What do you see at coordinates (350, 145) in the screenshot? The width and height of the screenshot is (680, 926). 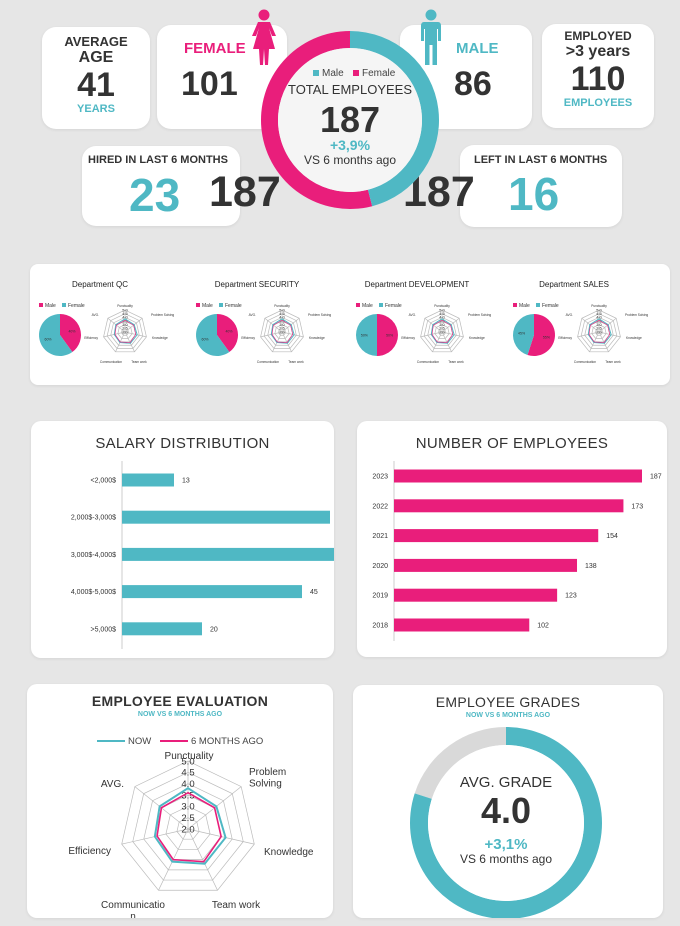 I see `total-change: +3,9%` at bounding box center [350, 145].